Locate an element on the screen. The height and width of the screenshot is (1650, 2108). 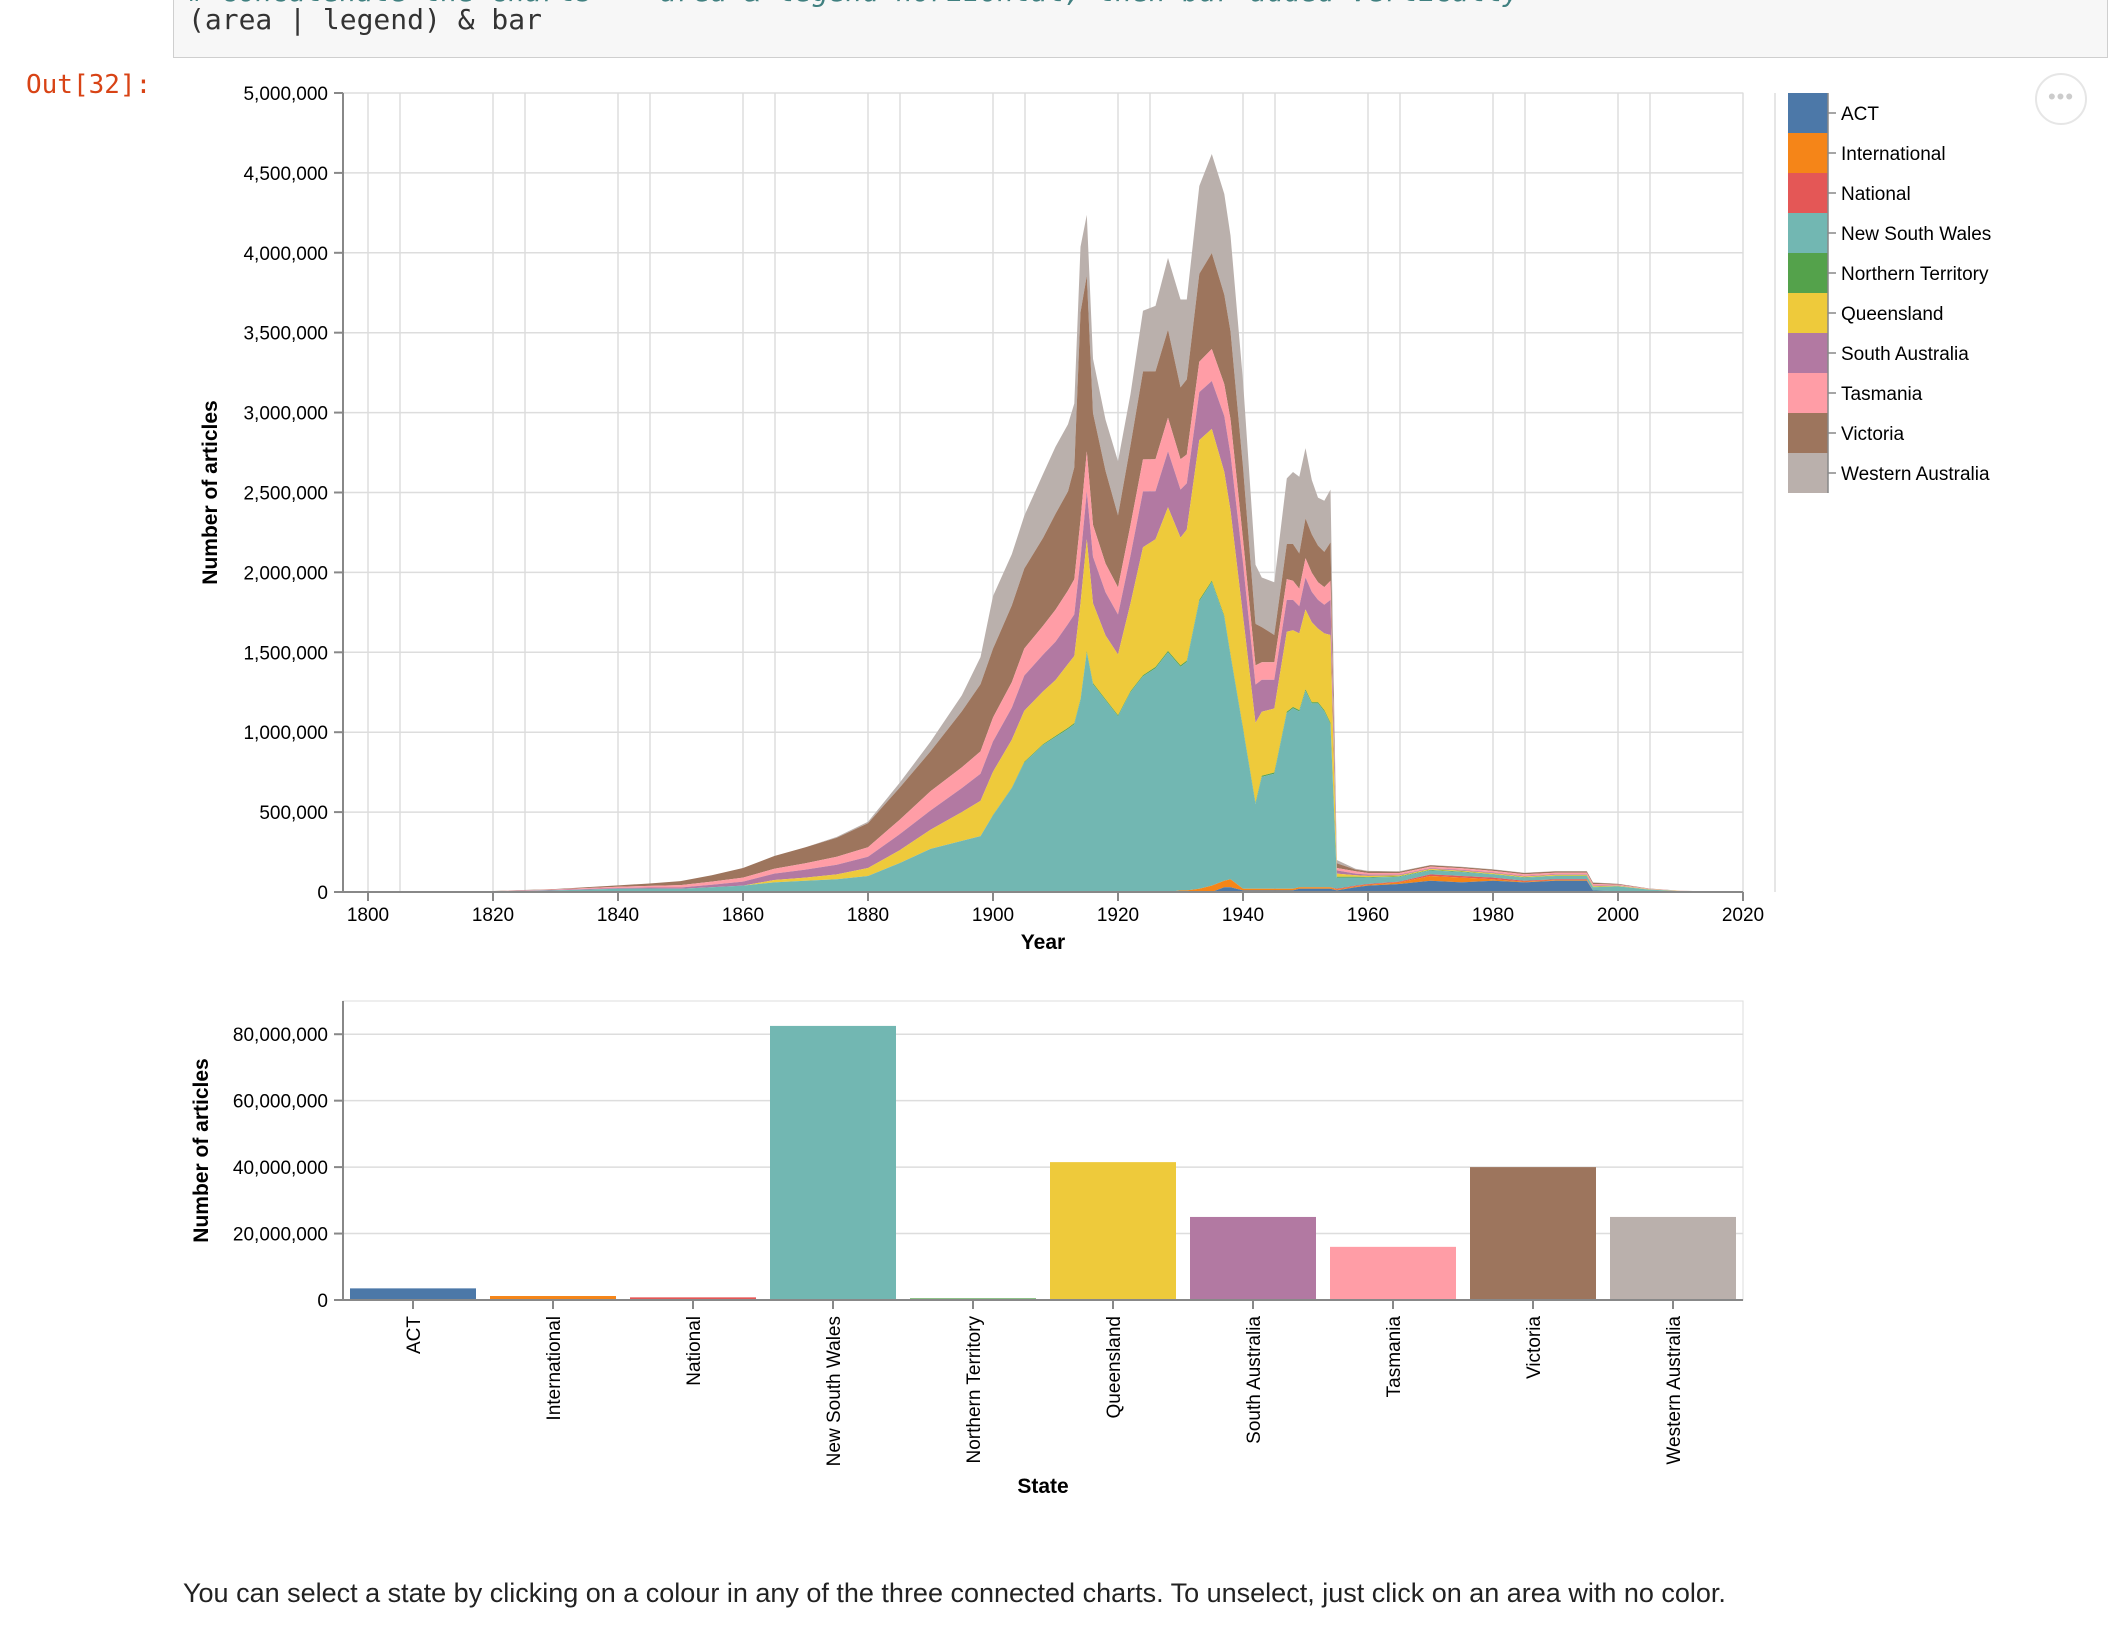
x-tick-label: Western Australia is located at coordinates (1674, 1390).